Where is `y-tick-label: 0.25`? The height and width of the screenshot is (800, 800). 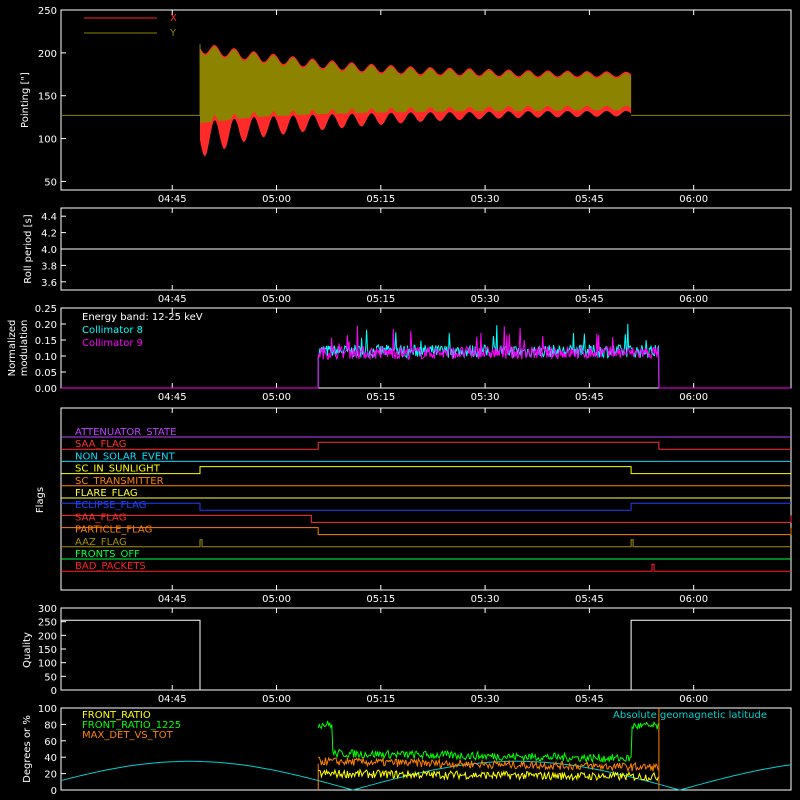
y-tick-label: 0.25 is located at coordinates (46, 309).